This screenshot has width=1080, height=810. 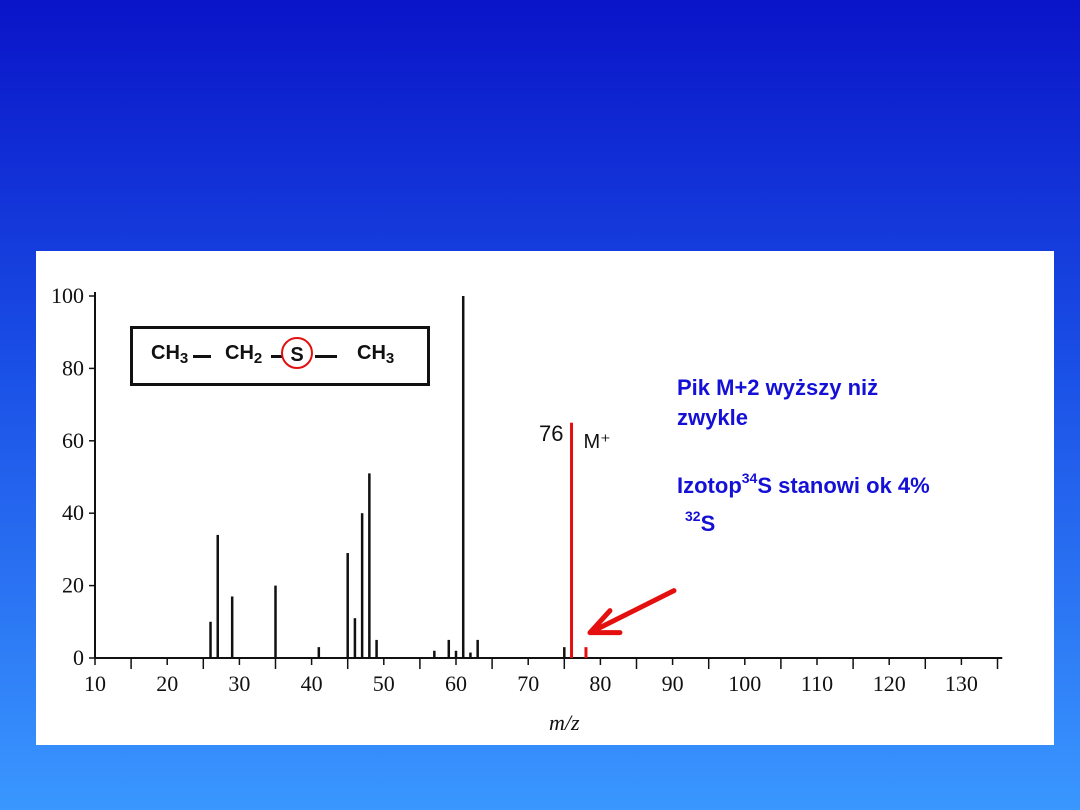 What do you see at coordinates (73, 585) in the screenshot?
I see `y-tick-label: 20` at bounding box center [73, 585].